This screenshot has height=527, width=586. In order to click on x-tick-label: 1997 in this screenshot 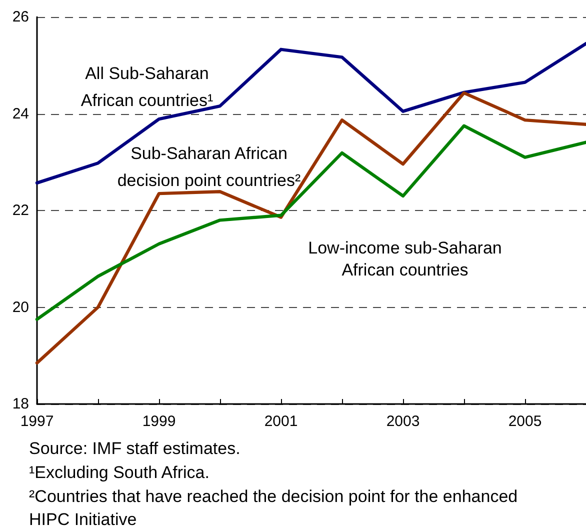, I will do `click(37, 421)`.